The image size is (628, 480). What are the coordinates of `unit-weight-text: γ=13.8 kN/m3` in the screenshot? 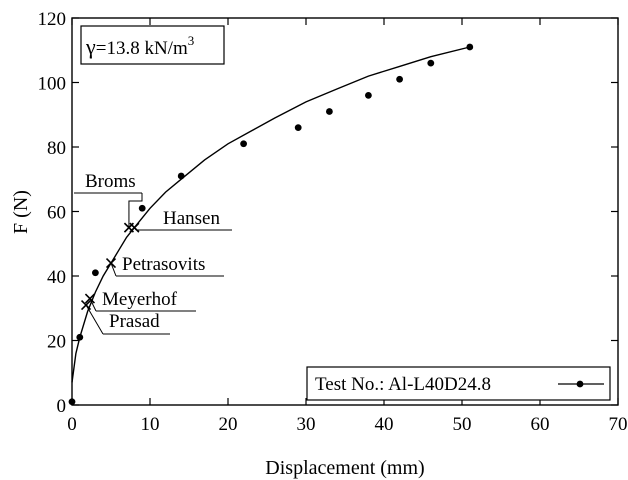 It's located at (139, 46).